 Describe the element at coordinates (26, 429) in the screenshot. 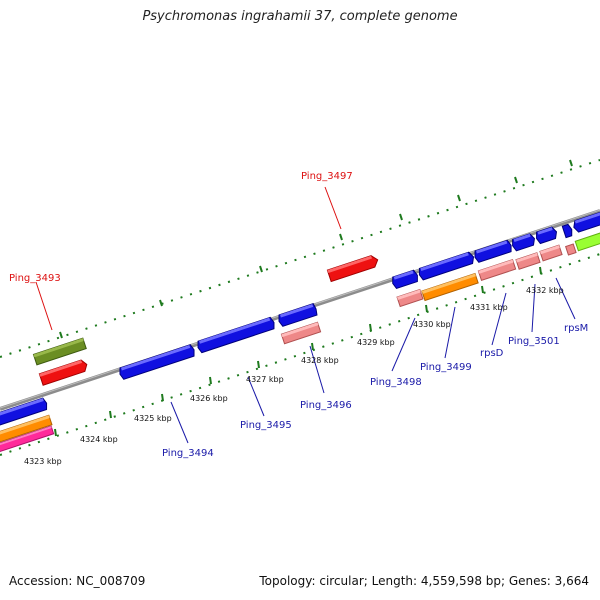

I see `gene-orange-left-edge` at that location.